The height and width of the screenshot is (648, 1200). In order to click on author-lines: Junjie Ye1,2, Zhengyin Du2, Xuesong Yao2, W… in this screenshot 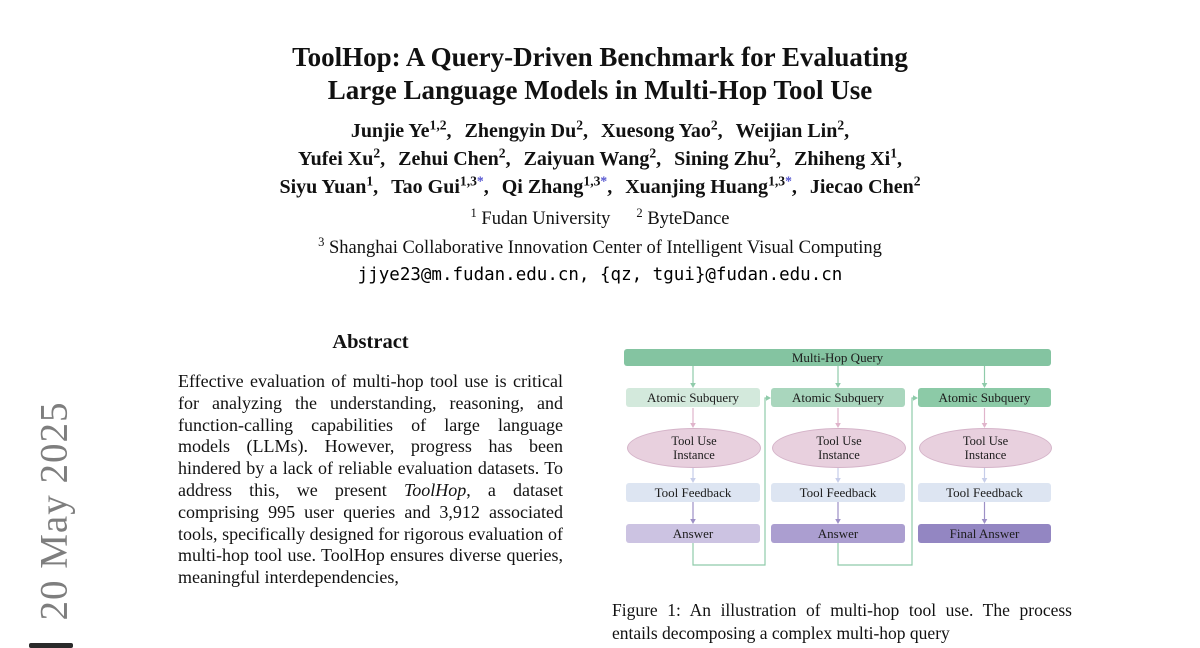, I will do `click(600, 159)`.